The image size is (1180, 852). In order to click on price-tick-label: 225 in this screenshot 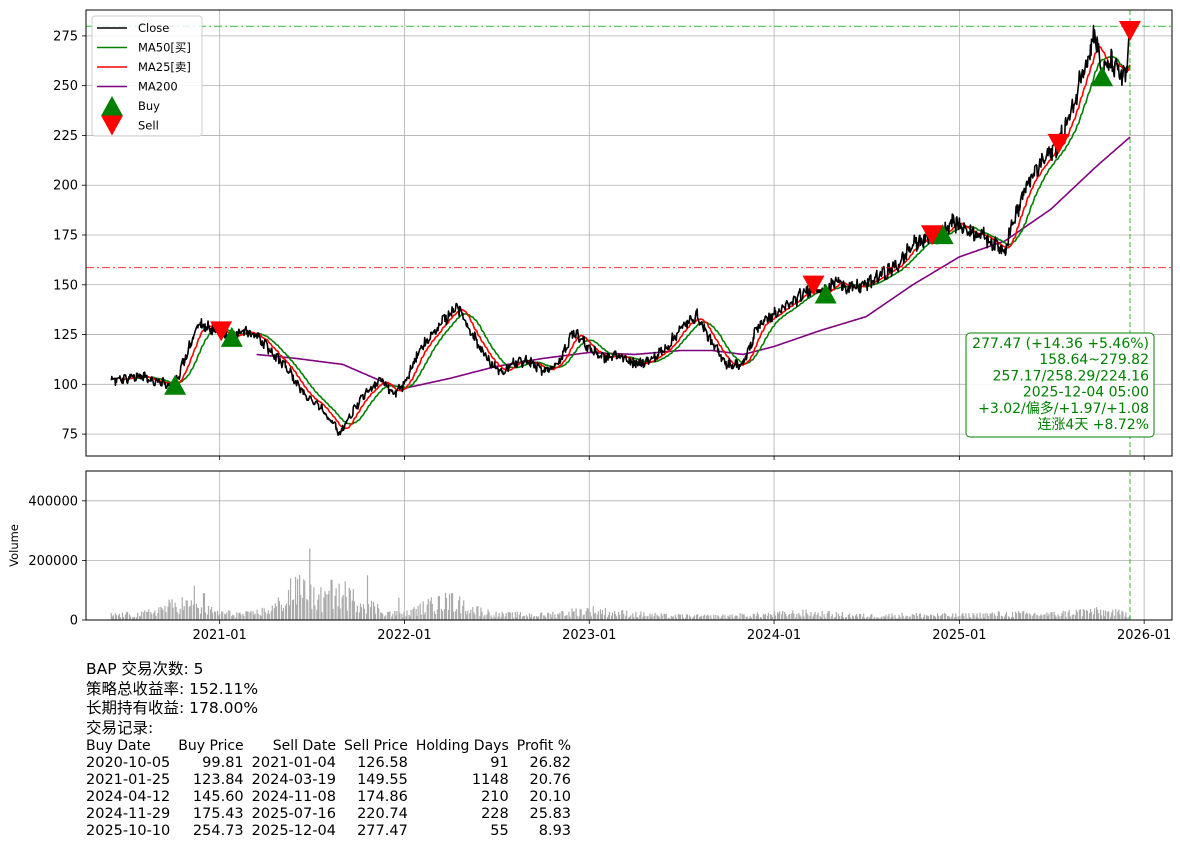, I will do `click(65, 136)`.